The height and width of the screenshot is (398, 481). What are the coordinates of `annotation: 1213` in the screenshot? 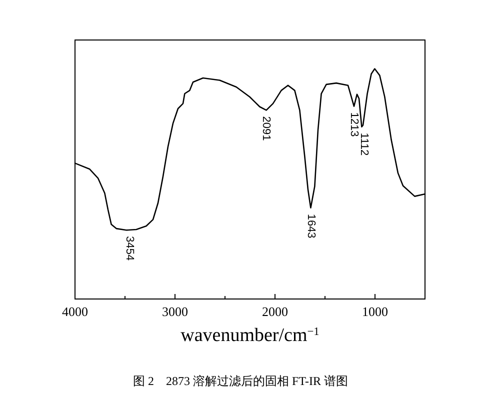 It's located at (354, 124).